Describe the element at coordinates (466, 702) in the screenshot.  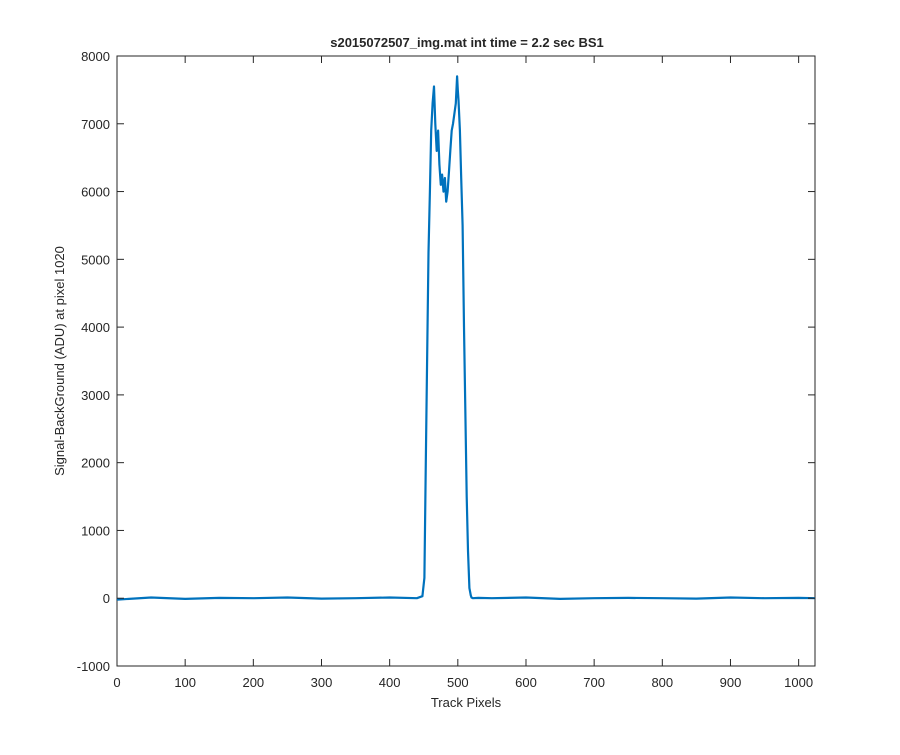
I see `x-axis-label: Track Pixels` at that location.